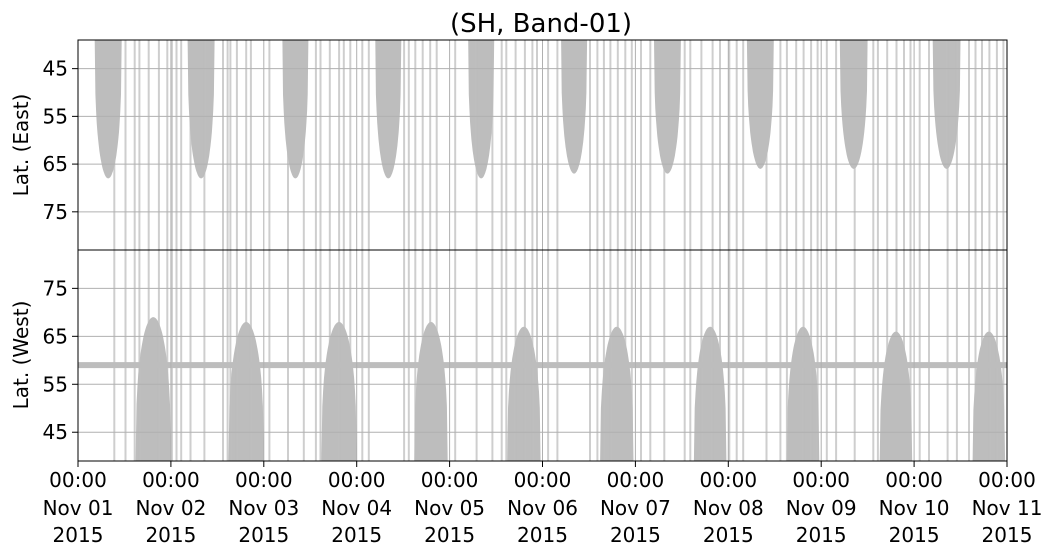 The width and height of the screenshot is (1056, 556). What do you see at coordinates (55, 116) in the screenshot?
I see `east-y-tick-label-2: 55` at bounding box center [55, 116].